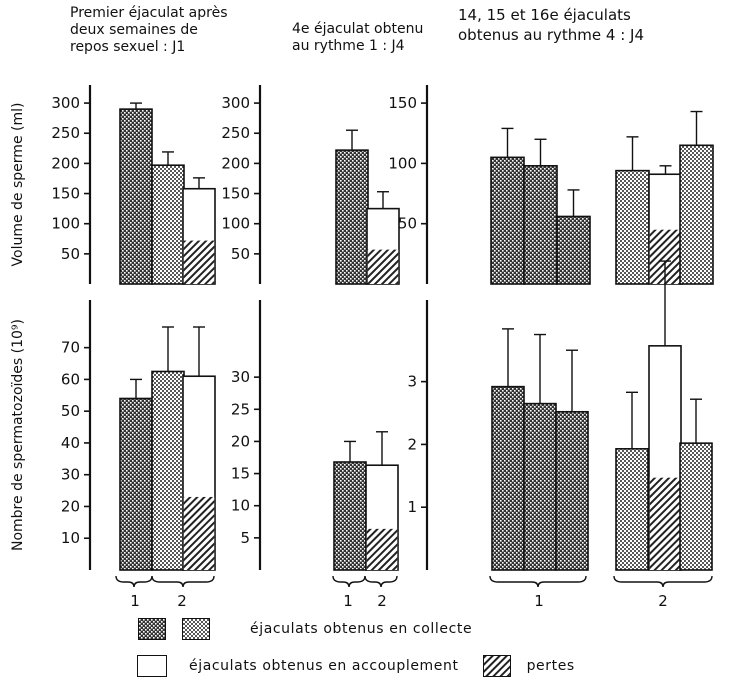  I want to click on y-tick-label-top-left-0: 50, so click(70, 254).